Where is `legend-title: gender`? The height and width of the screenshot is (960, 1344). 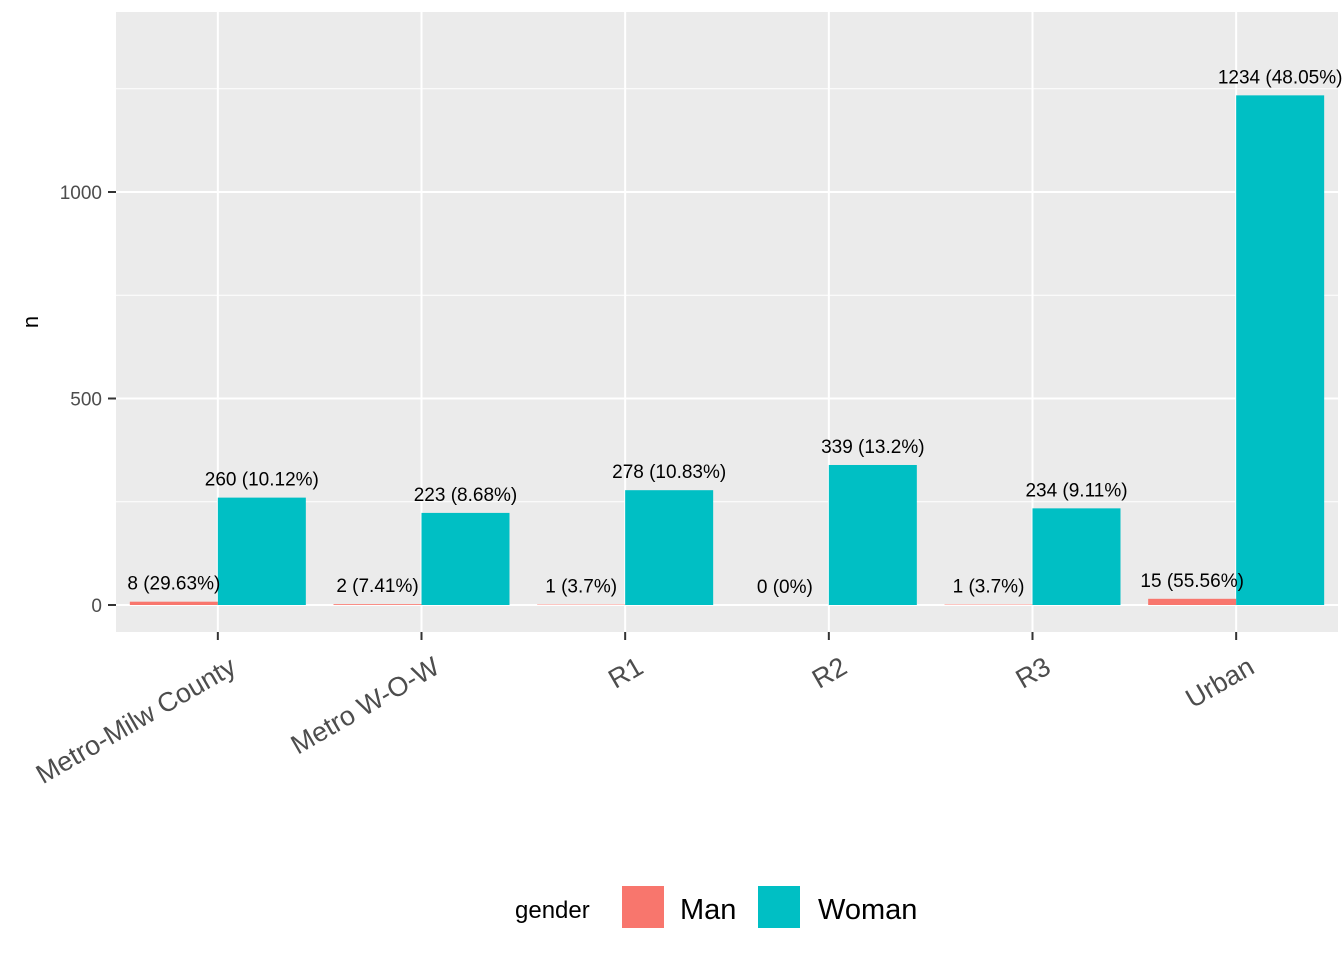
legend-title: gender is located at coordinates (552, 910).